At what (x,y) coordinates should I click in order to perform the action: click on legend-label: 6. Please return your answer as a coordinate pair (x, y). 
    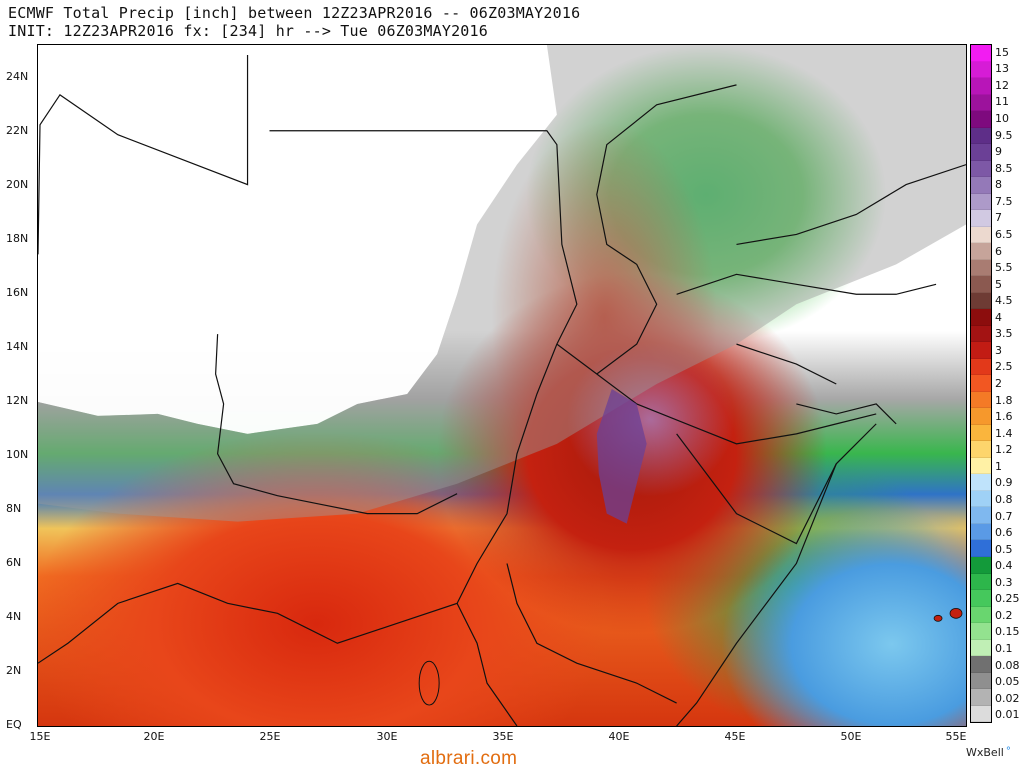
    Looking at the image, I should click on (998, 251).